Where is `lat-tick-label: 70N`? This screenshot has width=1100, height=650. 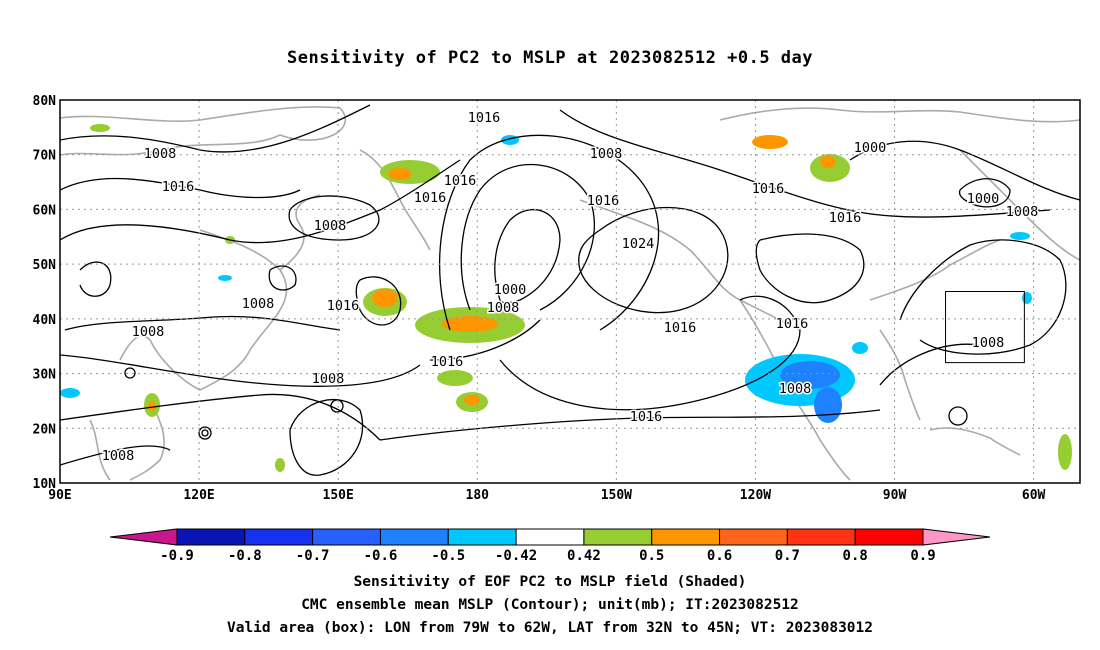 lat-tick-label: 70N is located at coordinates (45, 156).